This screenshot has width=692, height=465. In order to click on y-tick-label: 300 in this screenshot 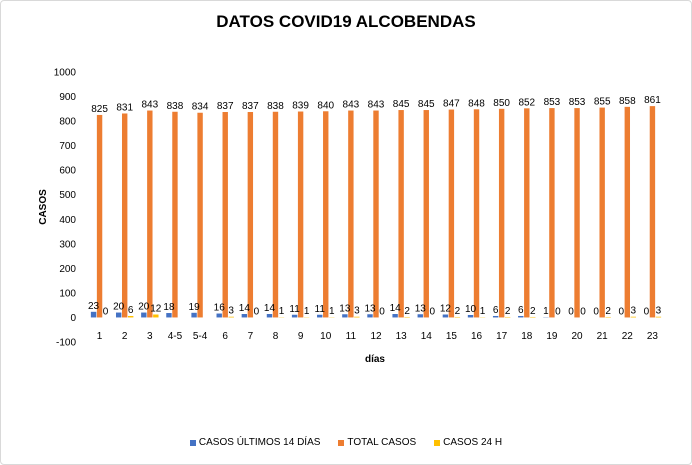, I will do `click(67, 244)`.